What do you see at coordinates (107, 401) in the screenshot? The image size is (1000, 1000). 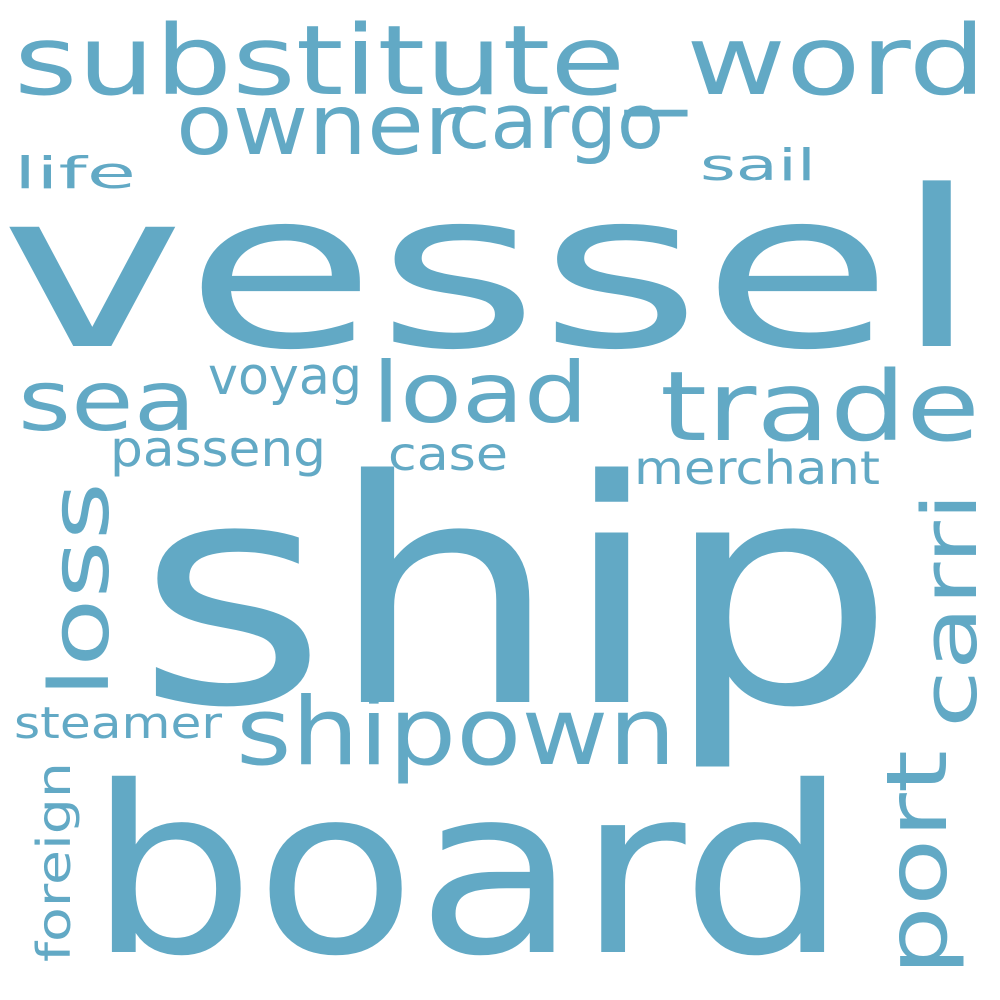 I see `word-sea: sea` at bounding box center [107, 401].